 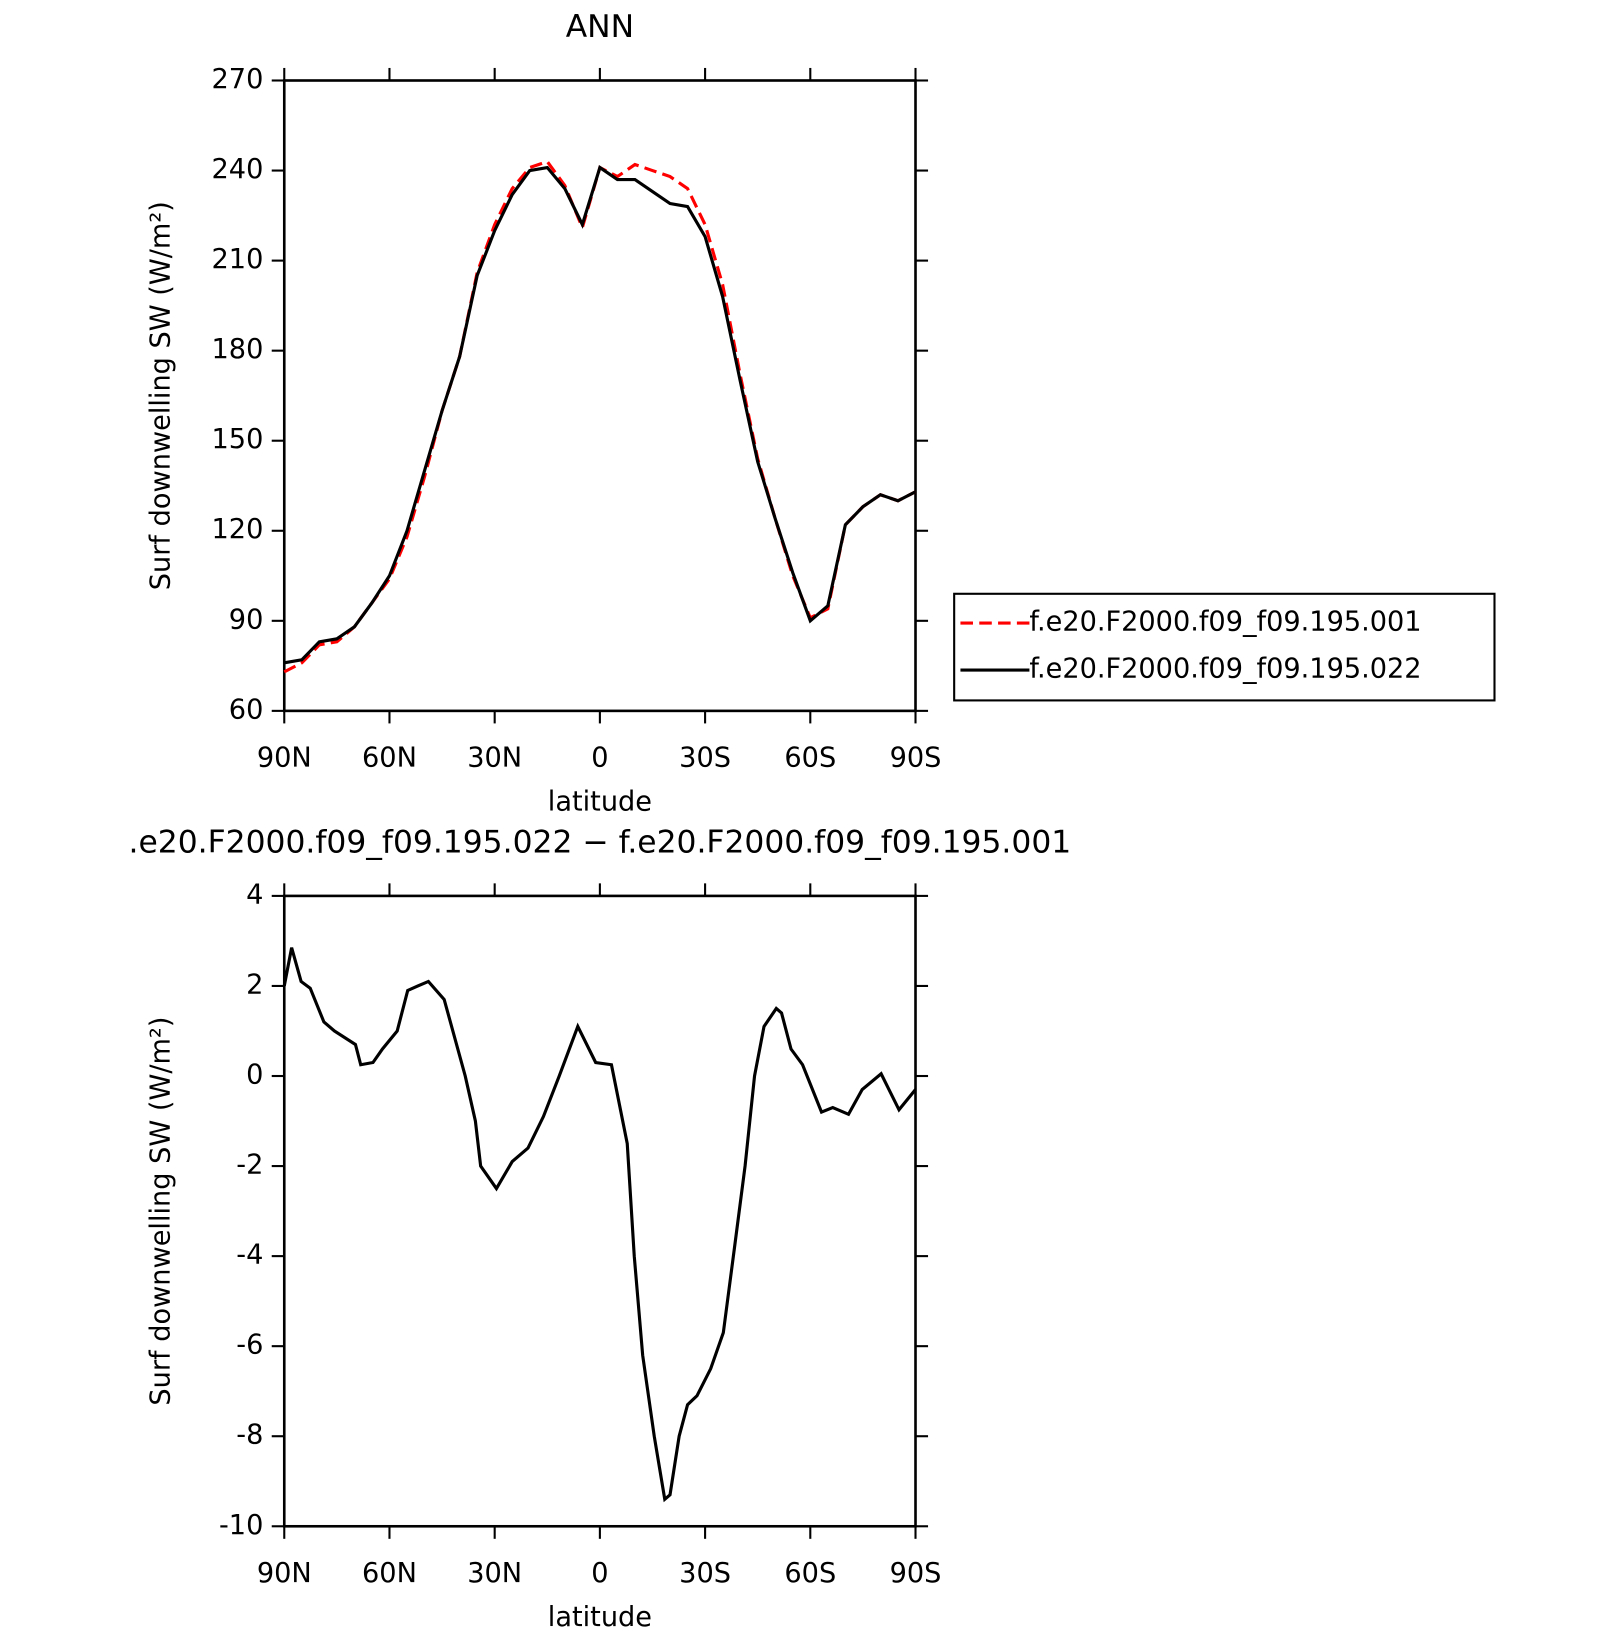 I want to click on y-tick-label: 60, so click(x=246, y=709).